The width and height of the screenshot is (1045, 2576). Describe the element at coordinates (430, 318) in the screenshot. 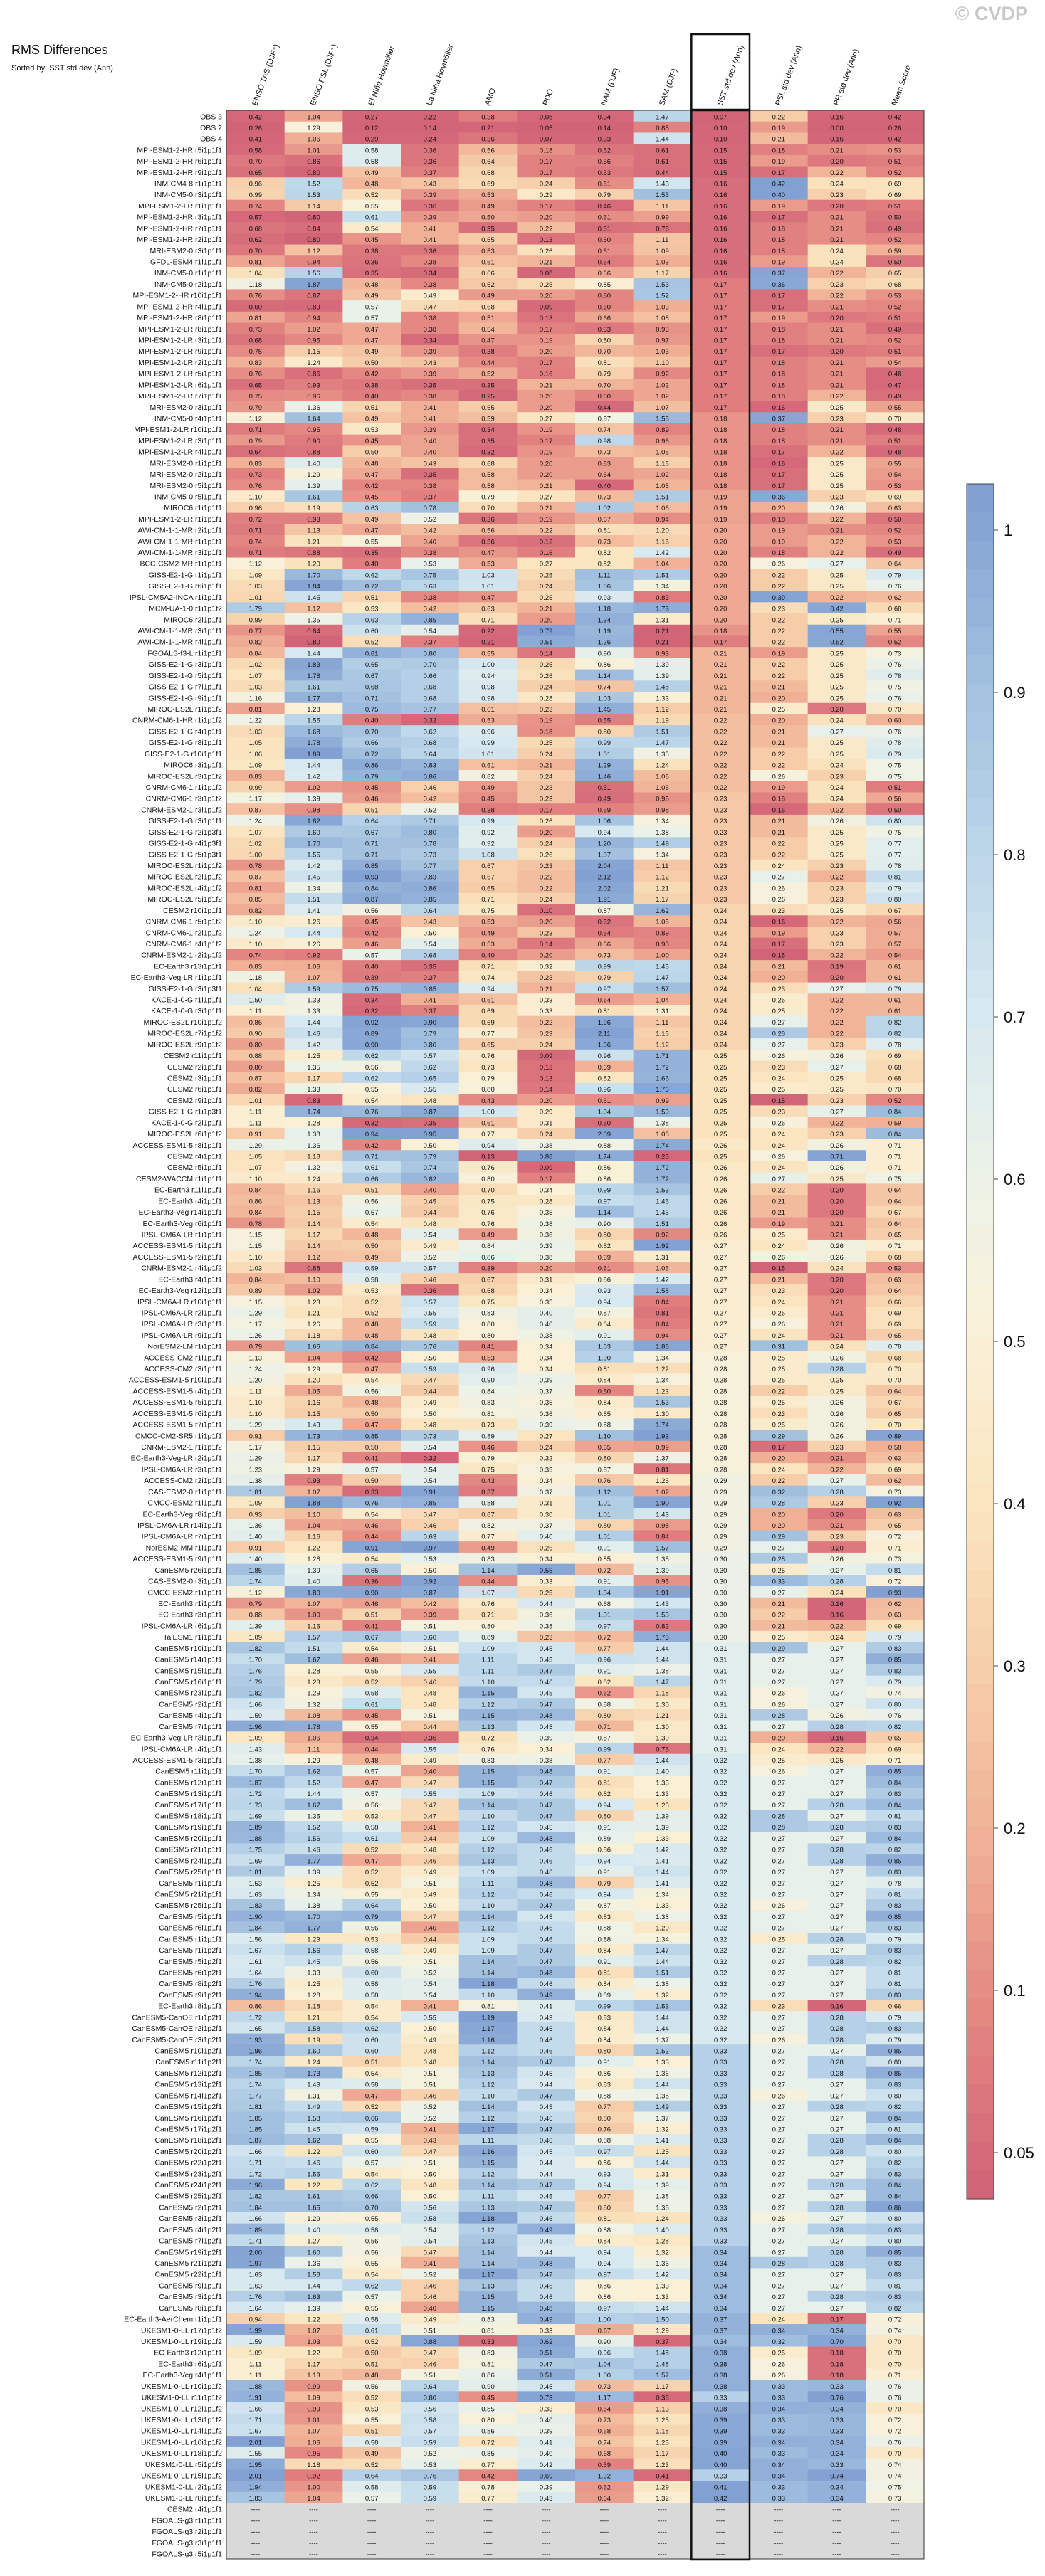

I see `cell-value: 0.38` at that location.